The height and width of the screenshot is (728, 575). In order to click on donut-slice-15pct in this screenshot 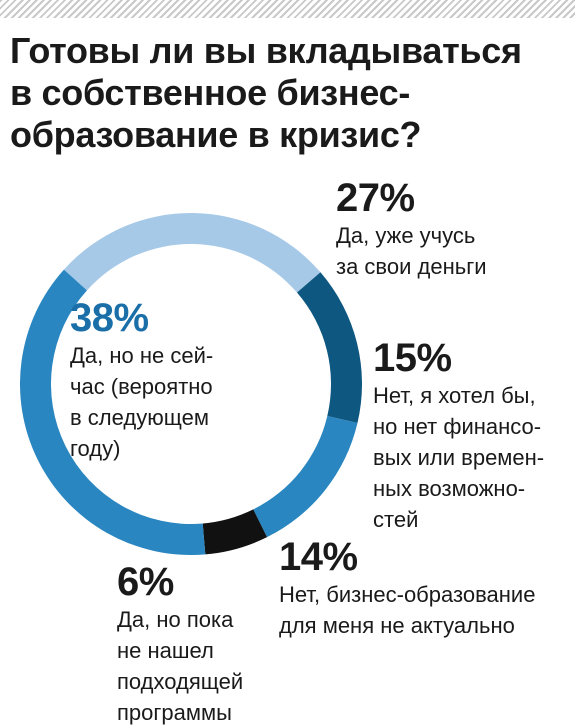, I will do `click(329, 348)`.